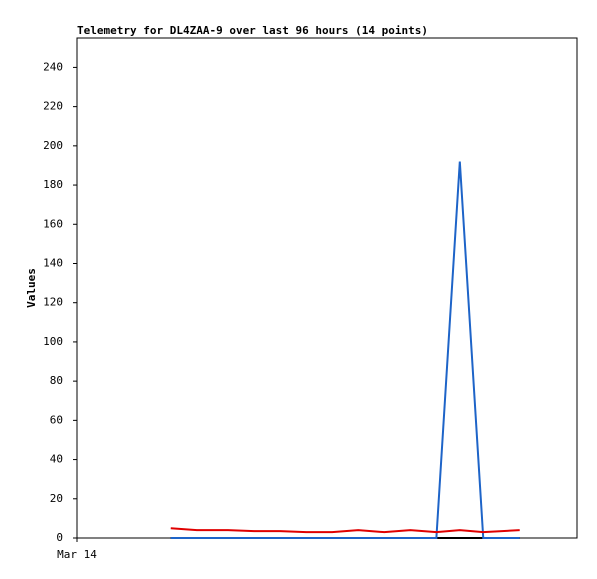 The width and height of the screenshot is (597, 579). What do you see at coordinates (53, 145) in the screenshot?
I see `y-tick-label: 200` at bounding box center [53, 145].